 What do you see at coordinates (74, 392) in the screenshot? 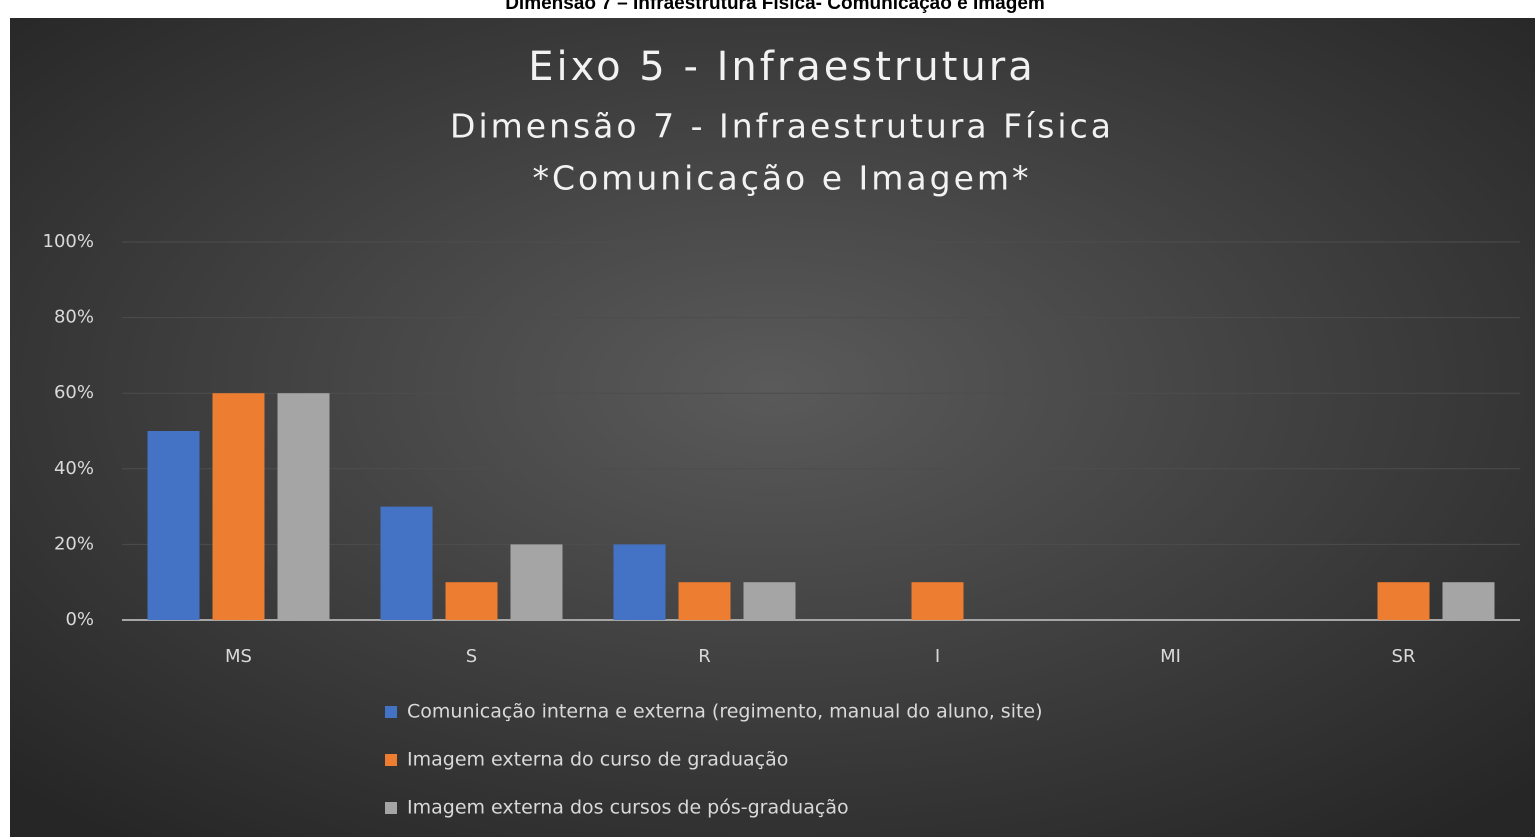
I see `y-tick-label: 60%` at bounding box center [74, 392].